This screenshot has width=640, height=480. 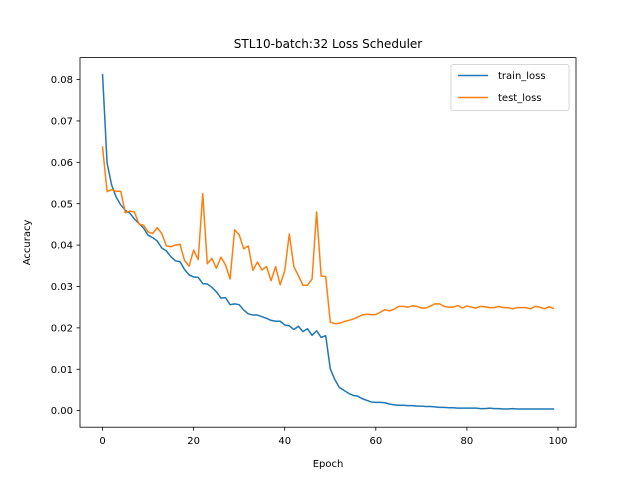 What do you see at coordinates (62, 204) in the screenshot?
I see `y-tick-label: 0.05` at bounding box center [62, 204].